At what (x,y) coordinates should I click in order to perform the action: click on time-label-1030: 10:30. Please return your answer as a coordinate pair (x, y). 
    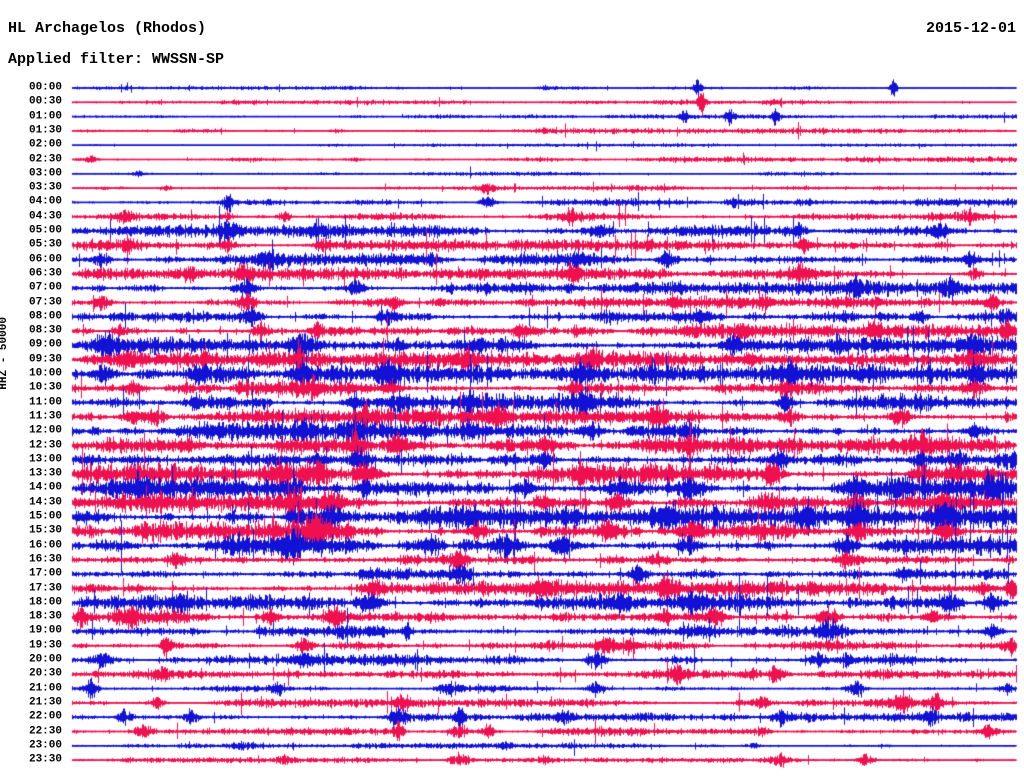
    Looking at the image, I should click on (45, 387).